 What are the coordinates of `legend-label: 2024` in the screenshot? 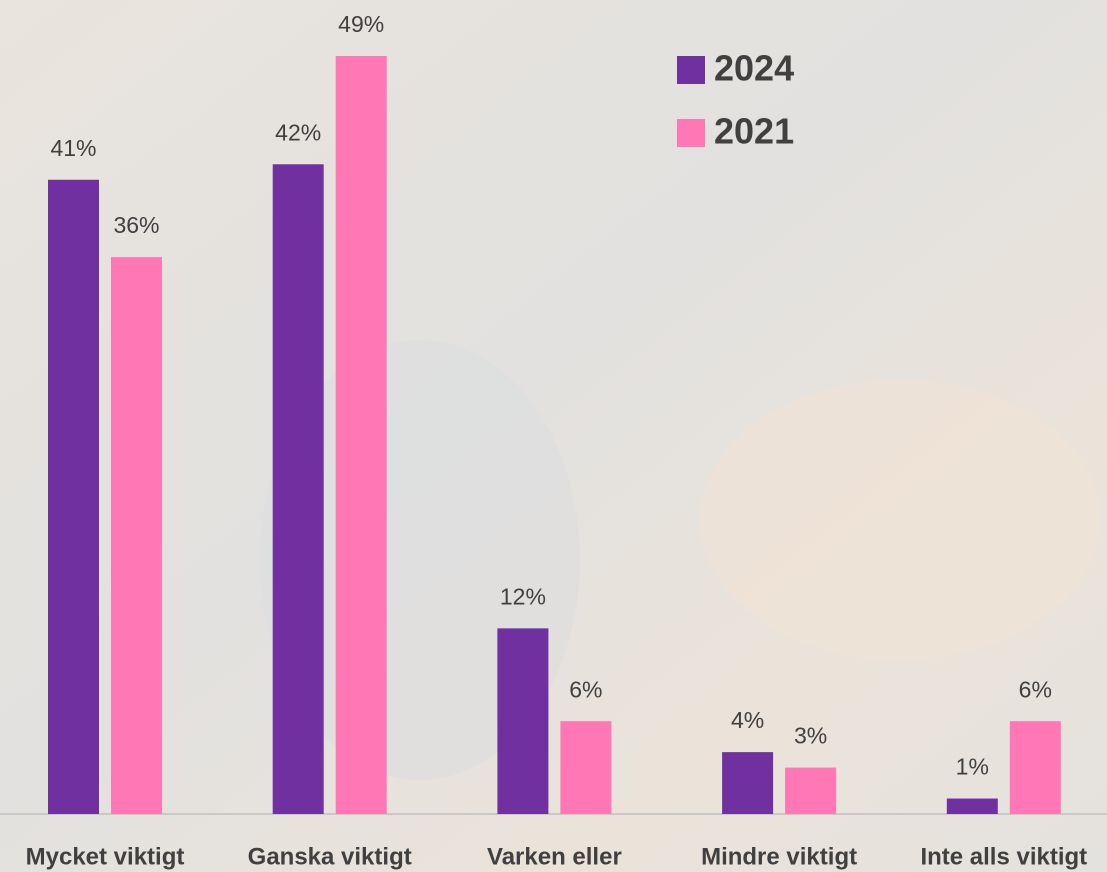 It's located at (754, 68).